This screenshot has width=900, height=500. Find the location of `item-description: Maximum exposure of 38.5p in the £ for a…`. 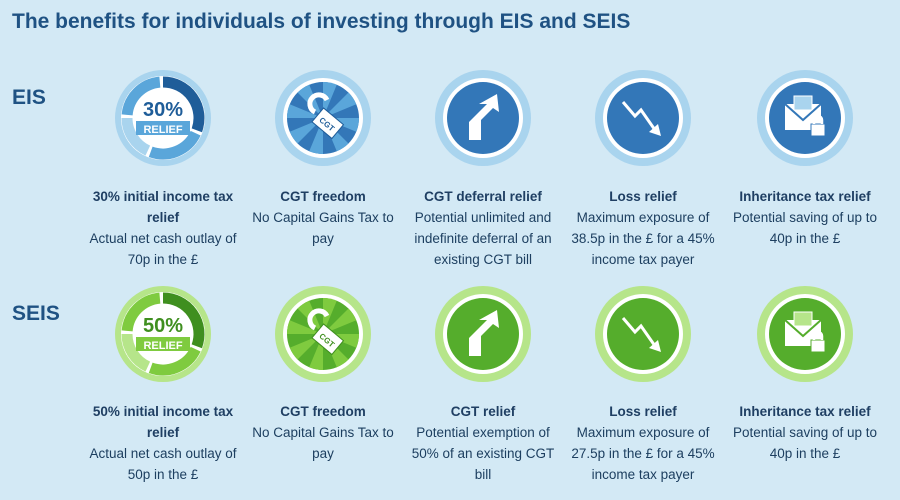

item-description: Maximum exposure of 38.5p in the £ for a… is located at coordinates (643, 238).